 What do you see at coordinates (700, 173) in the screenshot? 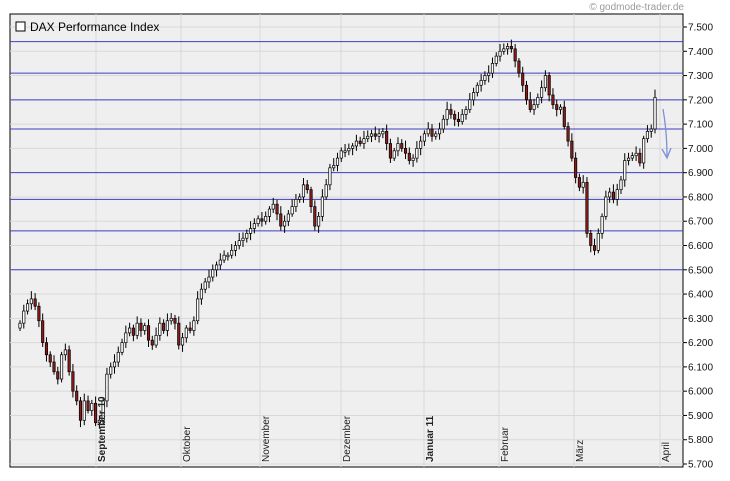
I see `y-tick-label: 6.900` at bounding box center [700, 173].